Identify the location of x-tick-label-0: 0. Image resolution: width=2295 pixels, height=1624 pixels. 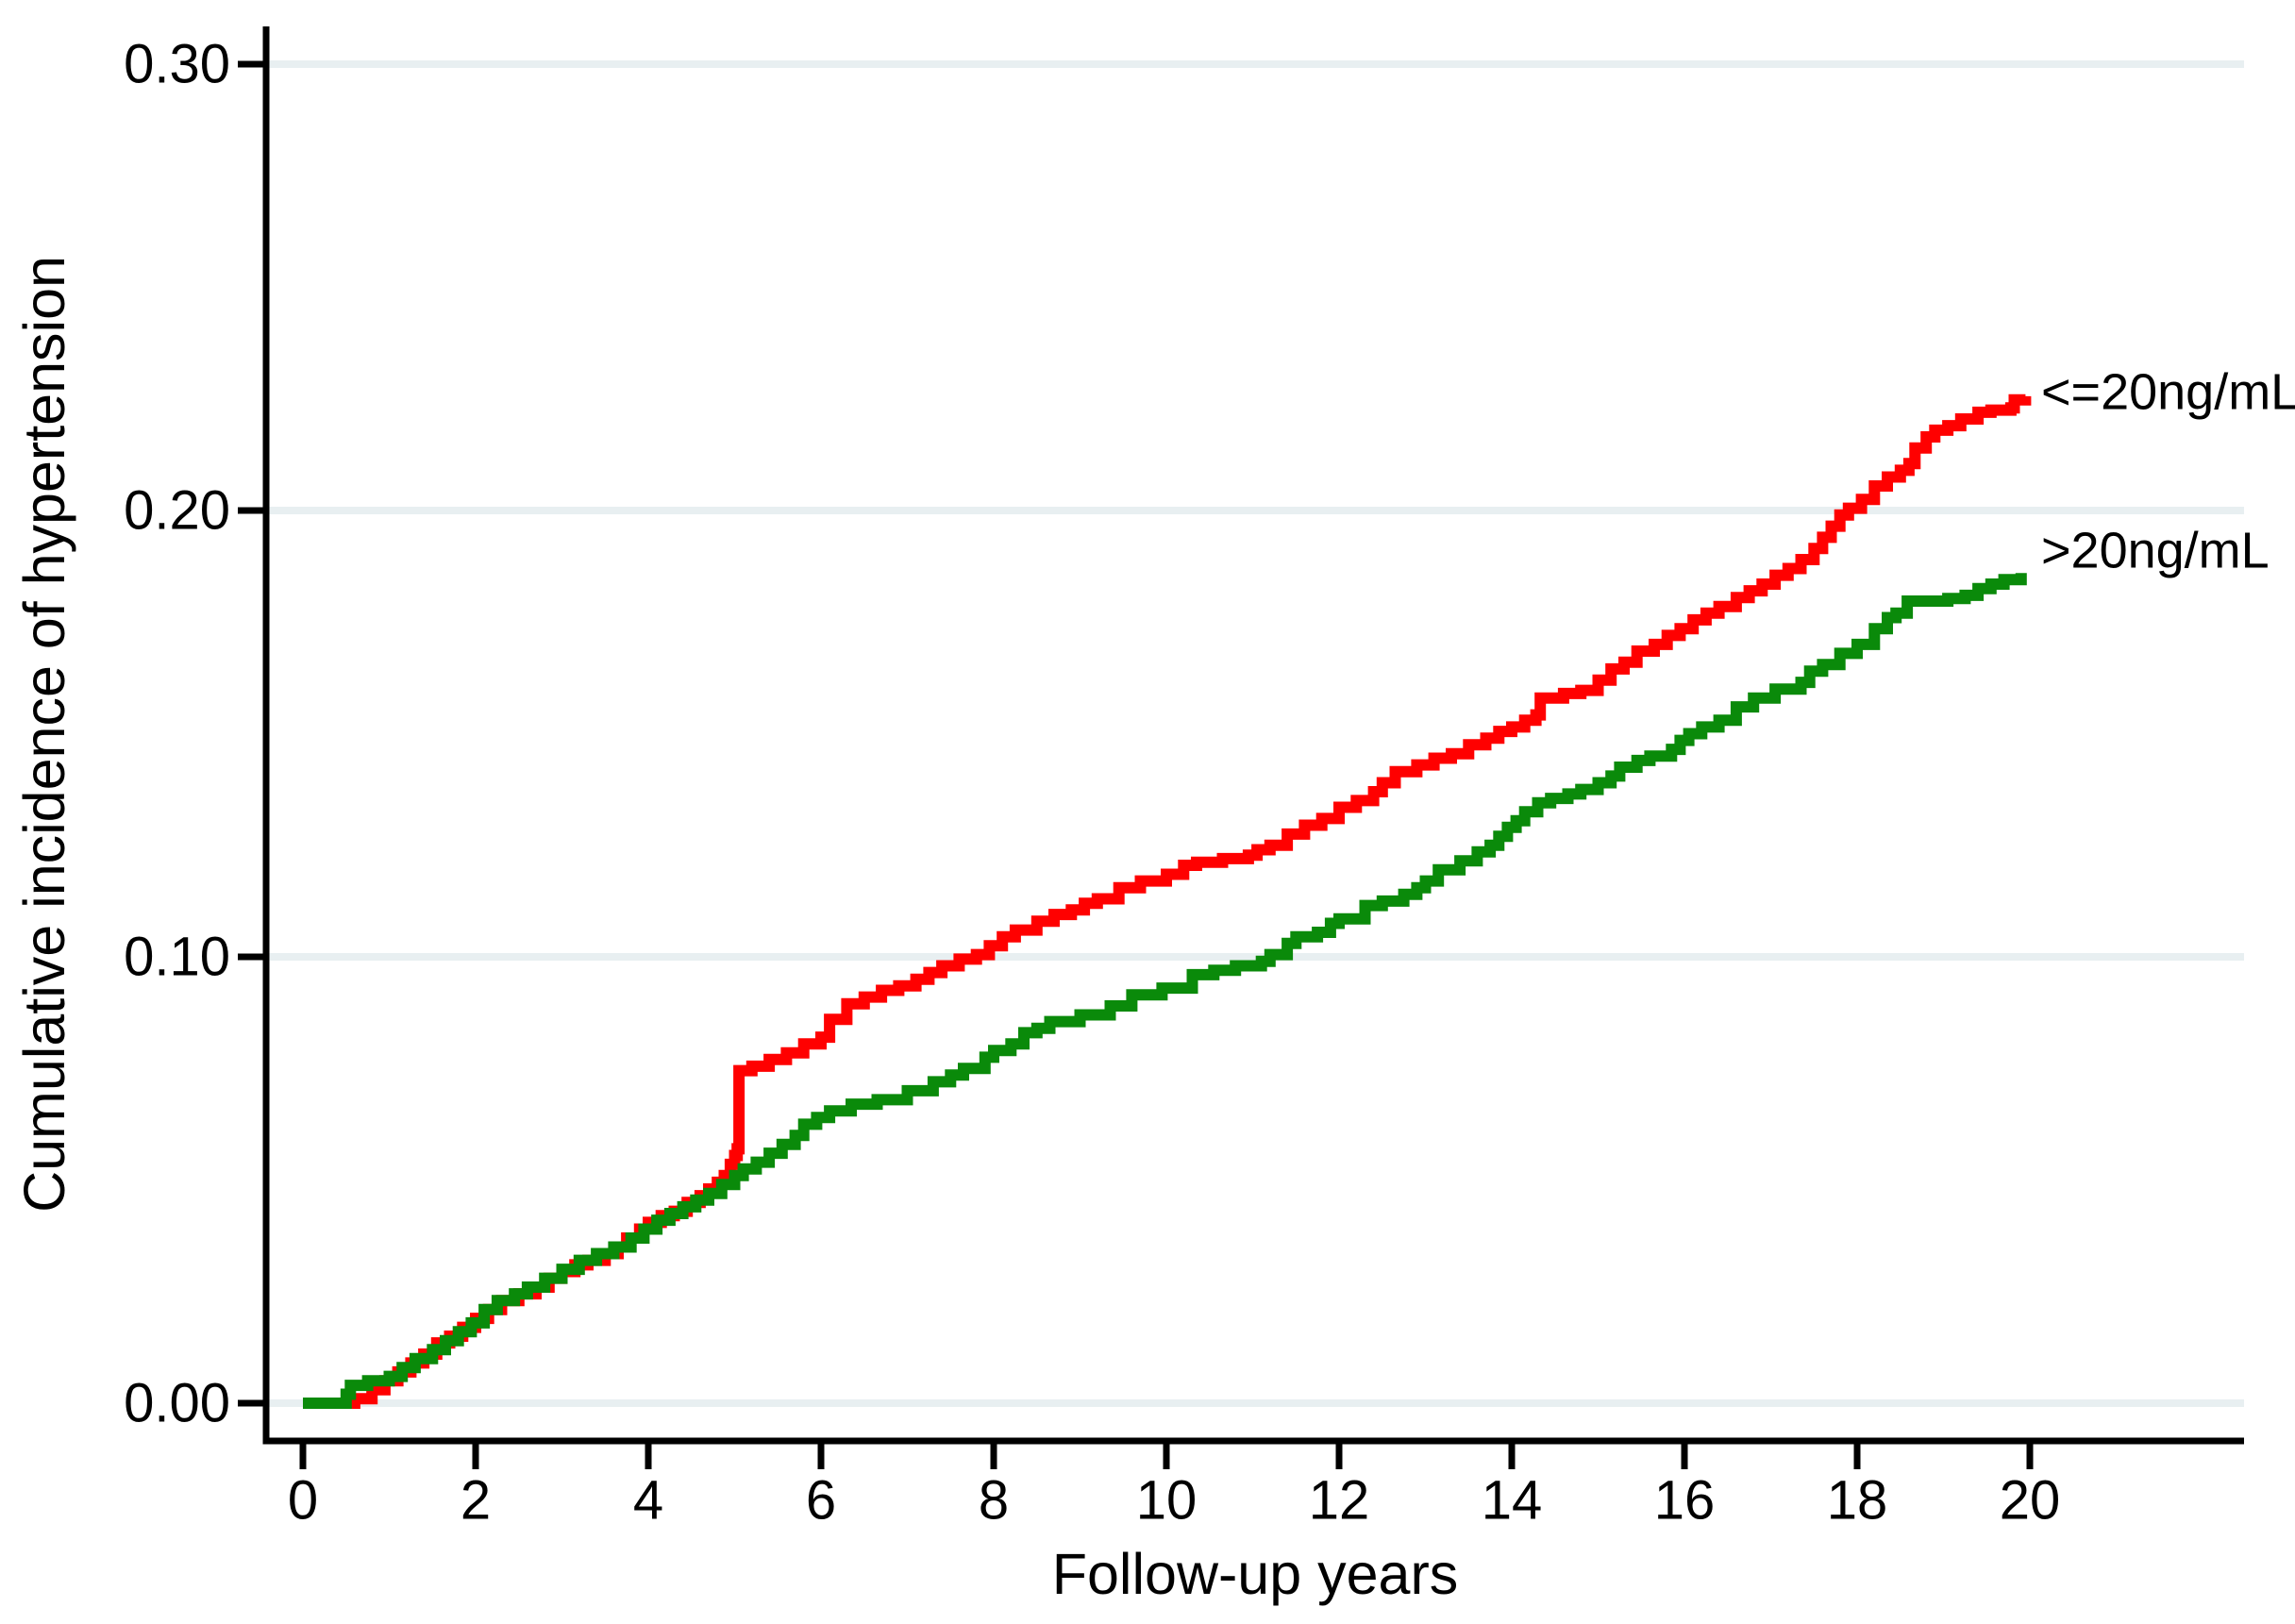
(303, 1501).